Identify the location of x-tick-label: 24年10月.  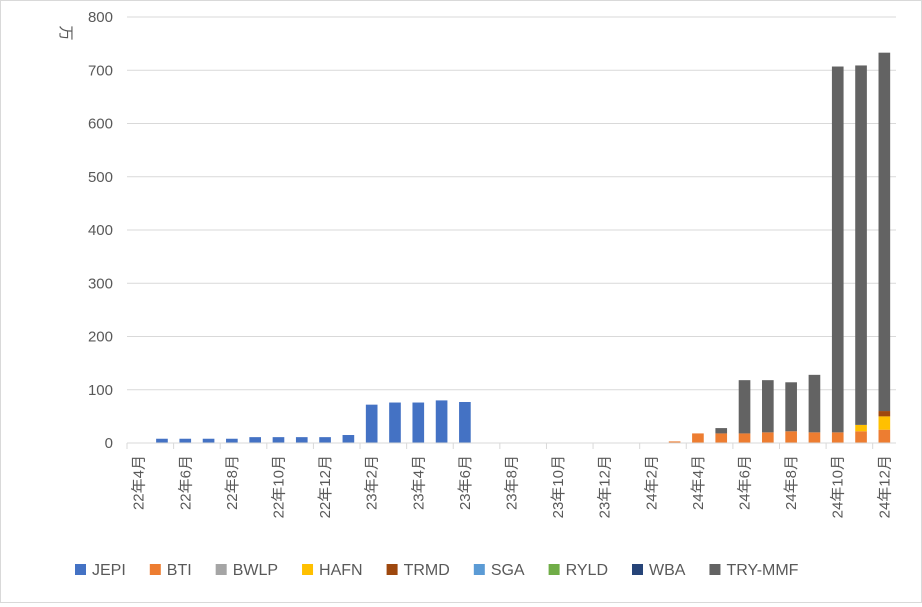
(838, 486).